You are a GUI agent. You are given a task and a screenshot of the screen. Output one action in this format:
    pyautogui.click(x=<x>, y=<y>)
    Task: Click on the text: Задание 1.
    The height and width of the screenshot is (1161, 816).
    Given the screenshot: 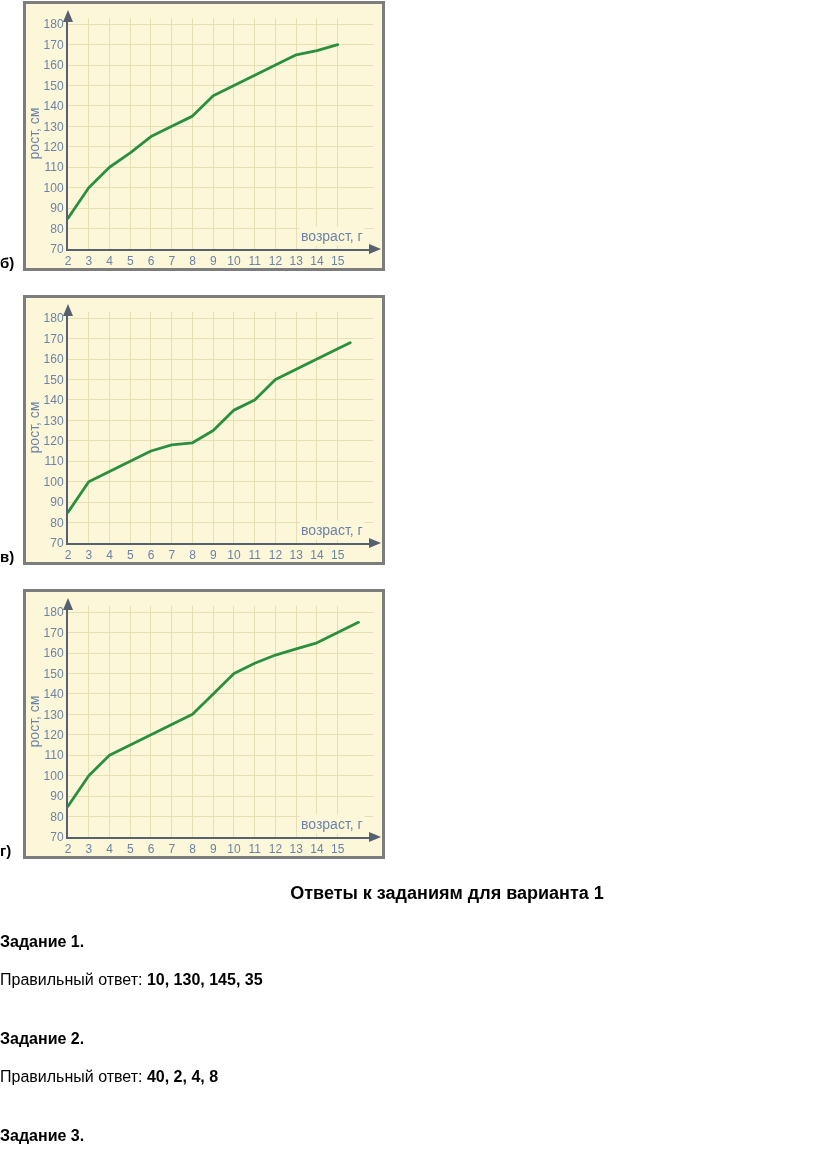 What is the action you would take?
    pyautogui.click(x=43, y=942)
    